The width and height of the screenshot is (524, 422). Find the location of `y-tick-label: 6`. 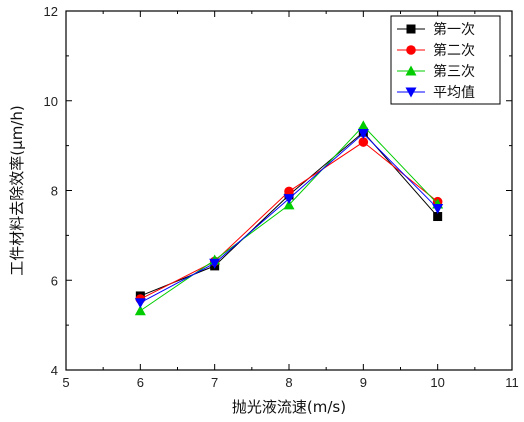

y-tick-label: 6 is located at coordinates (54, 280).